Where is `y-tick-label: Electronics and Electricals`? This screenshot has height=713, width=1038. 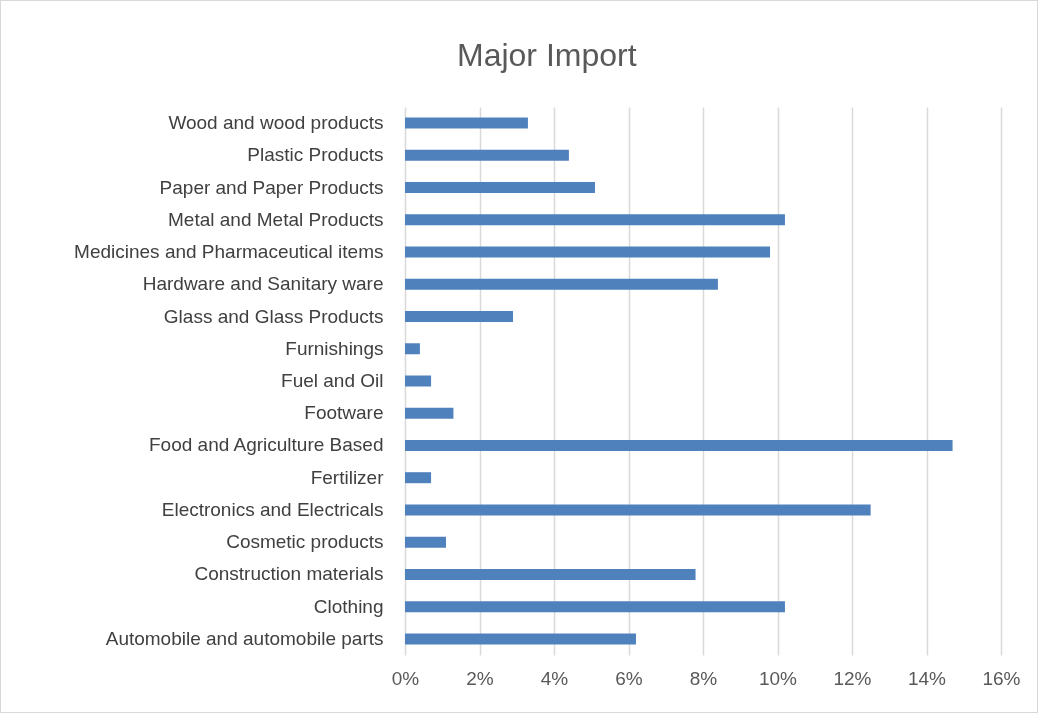
y-tick-label: Electronics and Electricals is located at coordinates (272, 509).